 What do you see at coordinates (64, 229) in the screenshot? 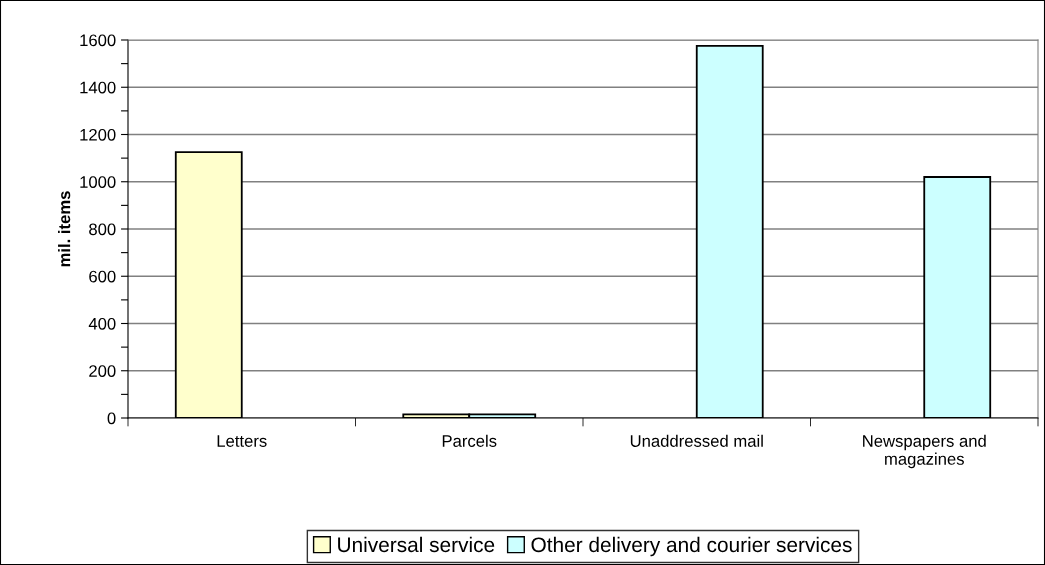
I see `y-axis-title: mil. items` at bounding box center [64, 229].